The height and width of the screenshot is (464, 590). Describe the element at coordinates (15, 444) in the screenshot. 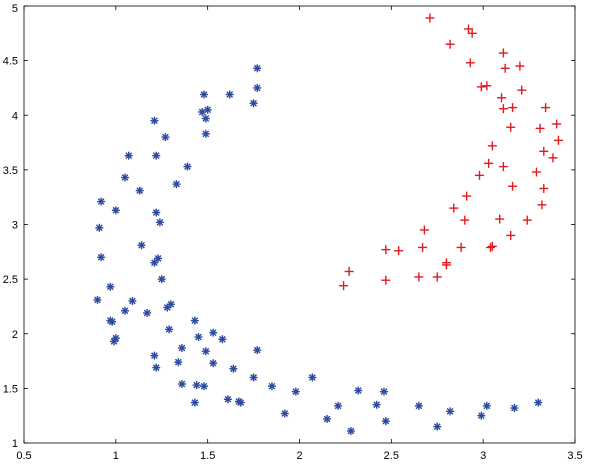

I see `y-tick-label: 1` at that location.